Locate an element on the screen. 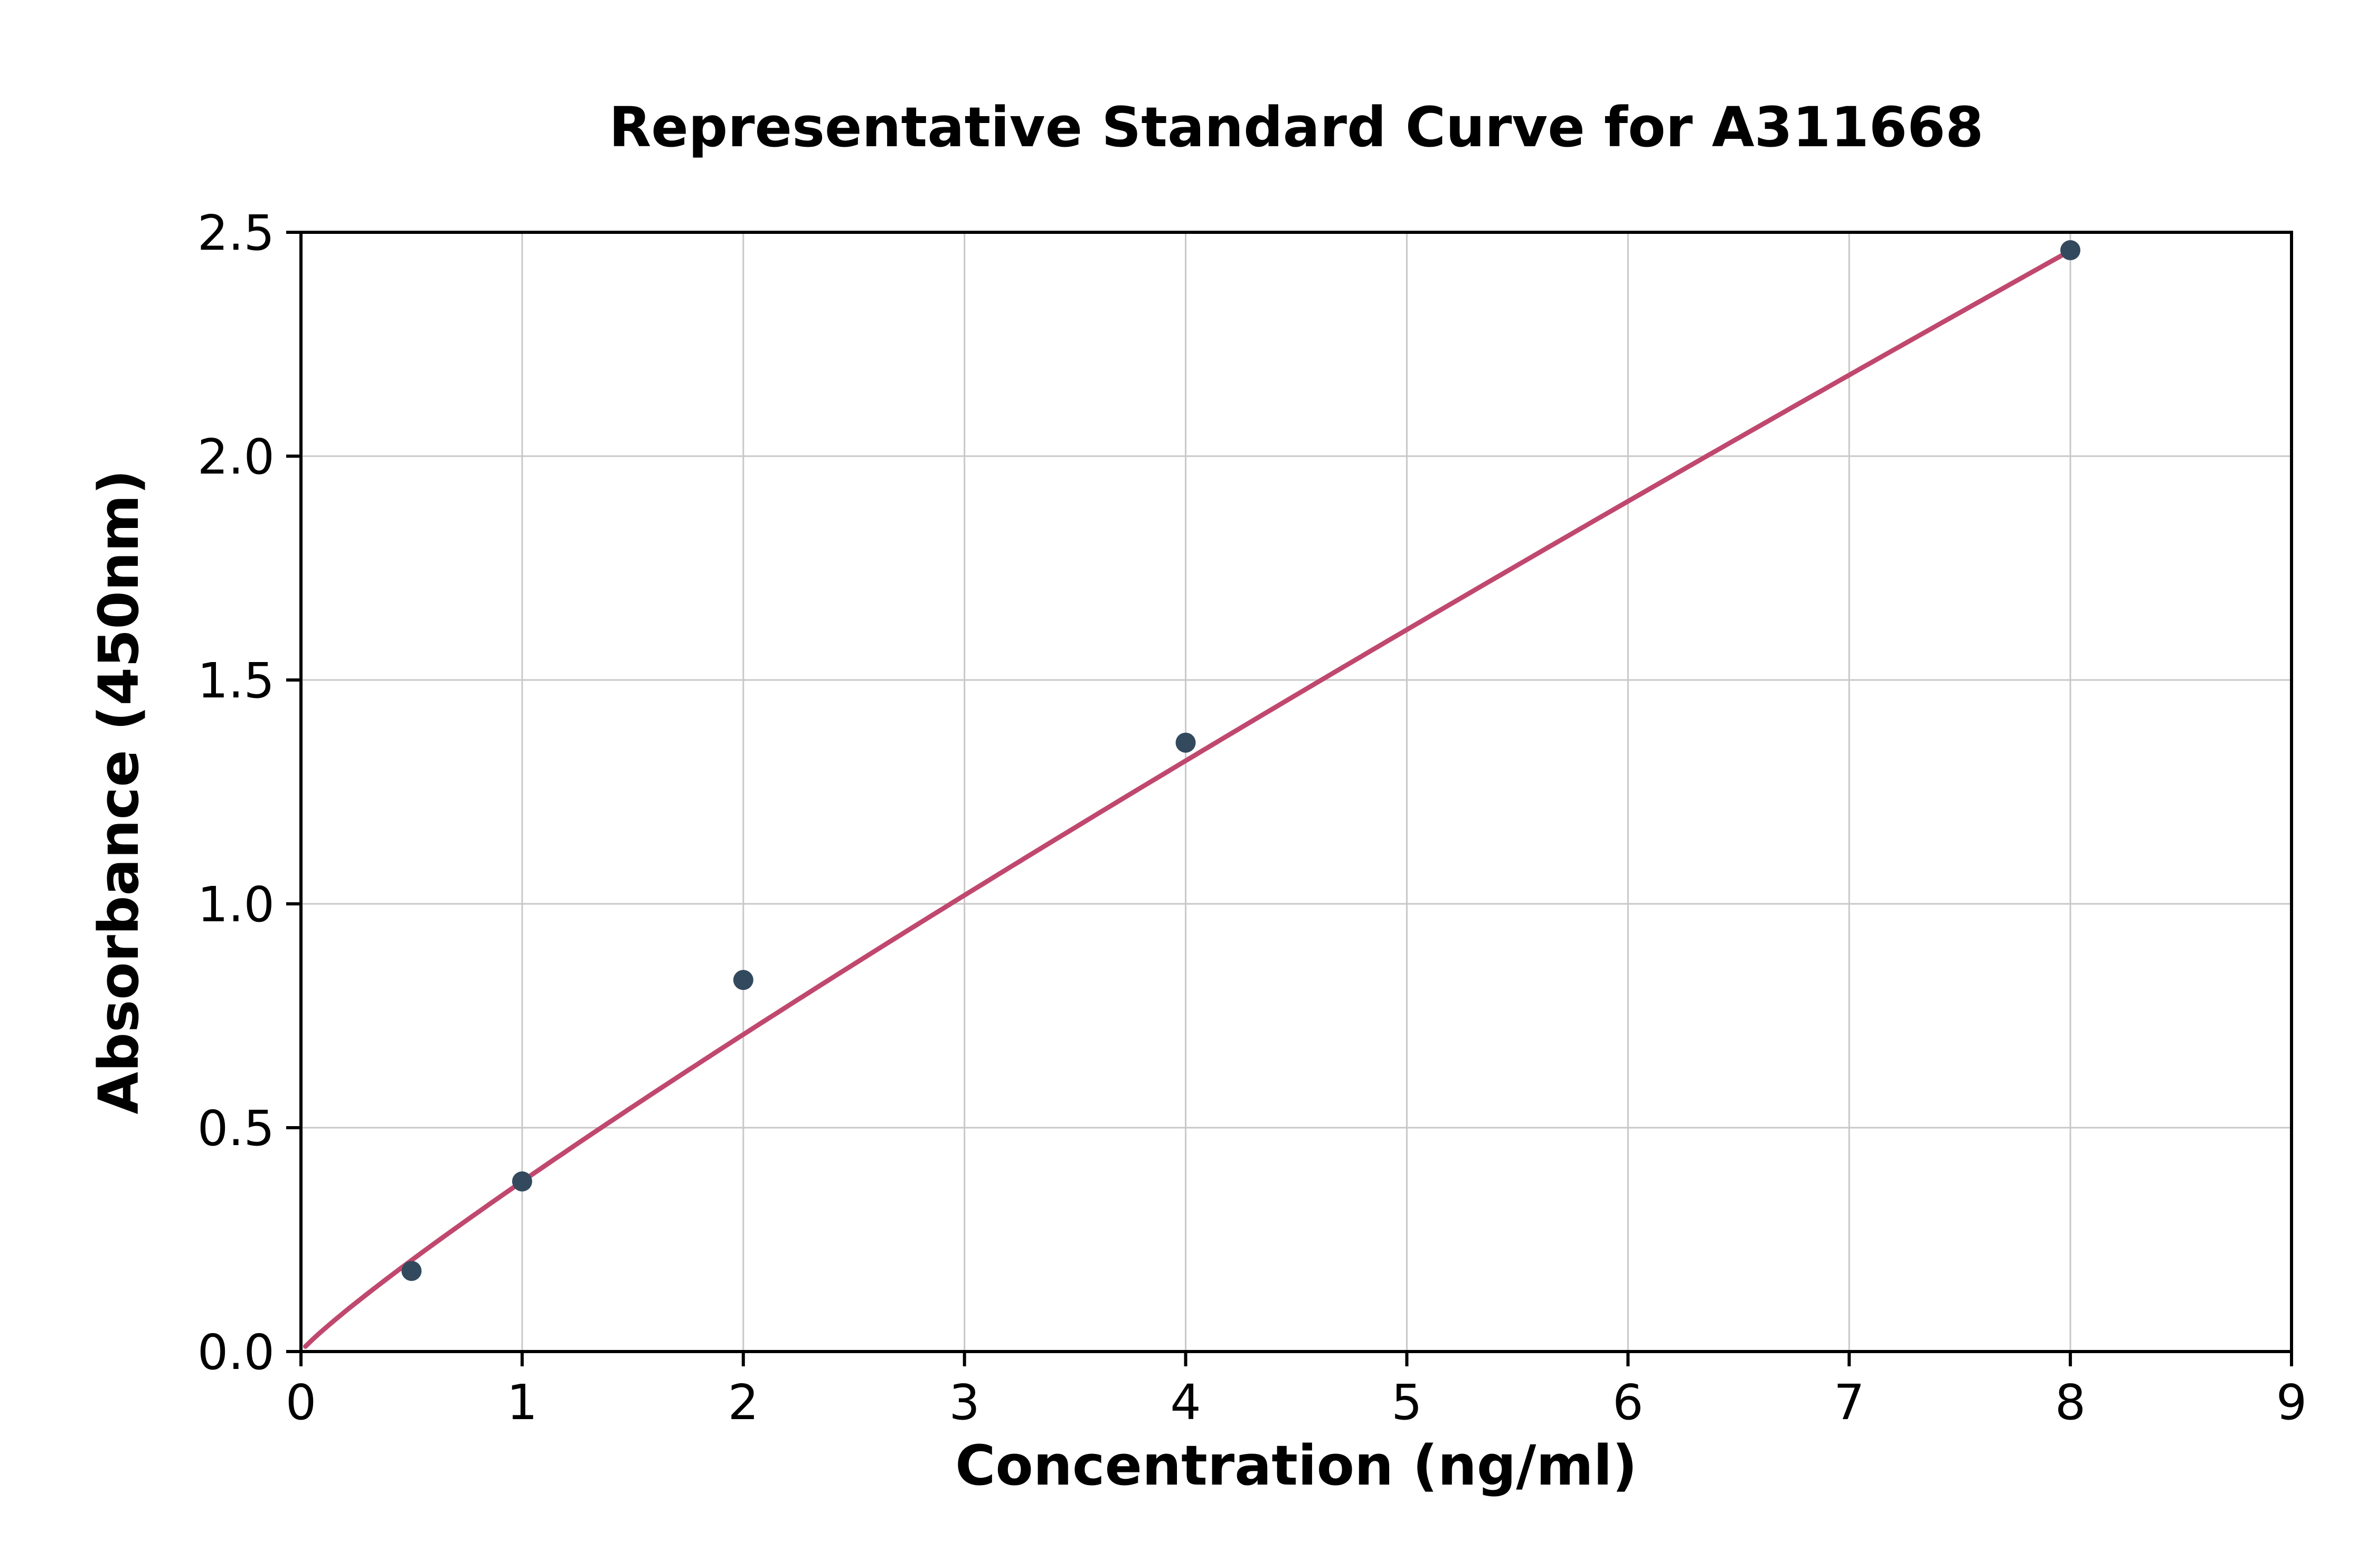 This screenshot has height=1568, width=2376. x-tick-label: 3 is located at coordinates (965, 1403).